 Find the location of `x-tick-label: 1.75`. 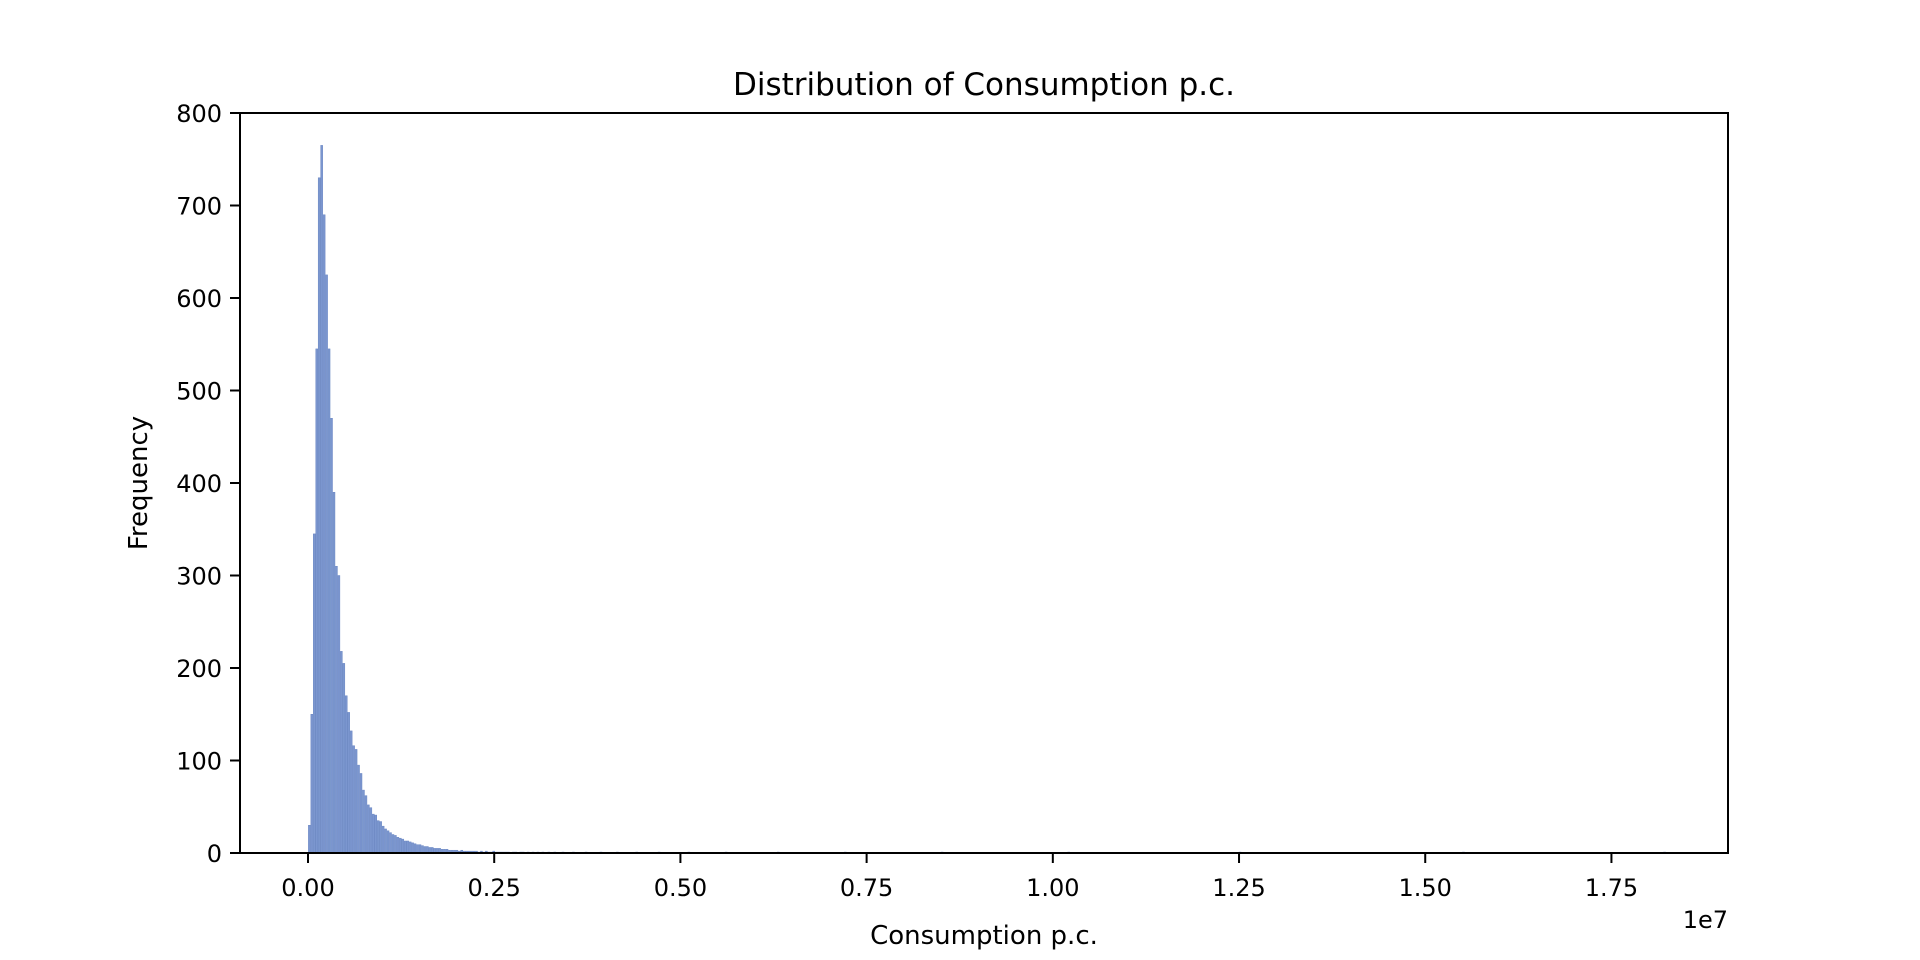

x-tick-label: 1.75 is located at coordinates (1611, 888).